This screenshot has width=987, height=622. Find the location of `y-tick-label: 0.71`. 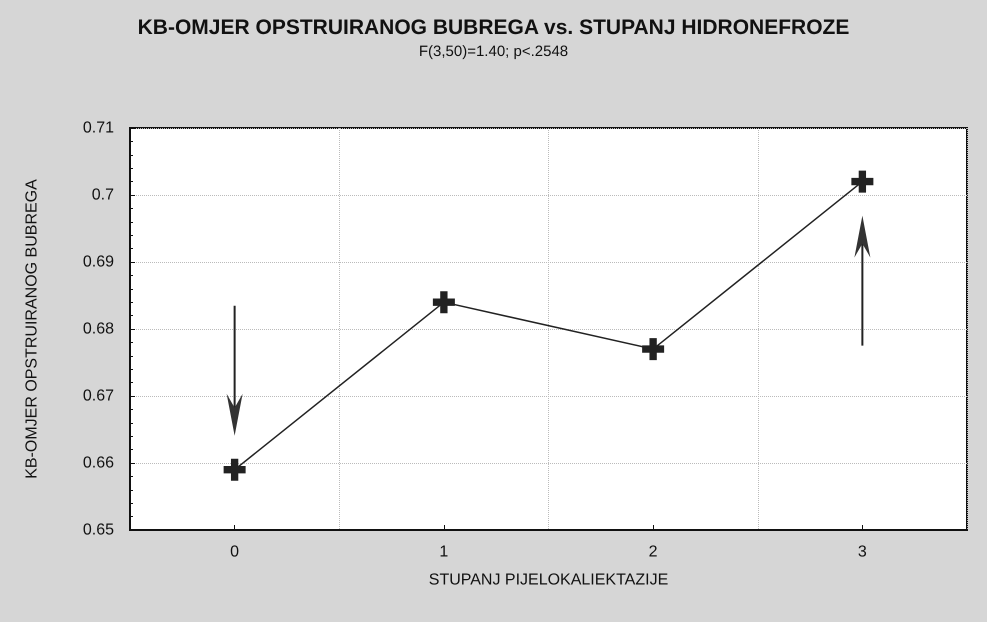

y-tick-label: 0.71 is located at coordinates (98, 128).